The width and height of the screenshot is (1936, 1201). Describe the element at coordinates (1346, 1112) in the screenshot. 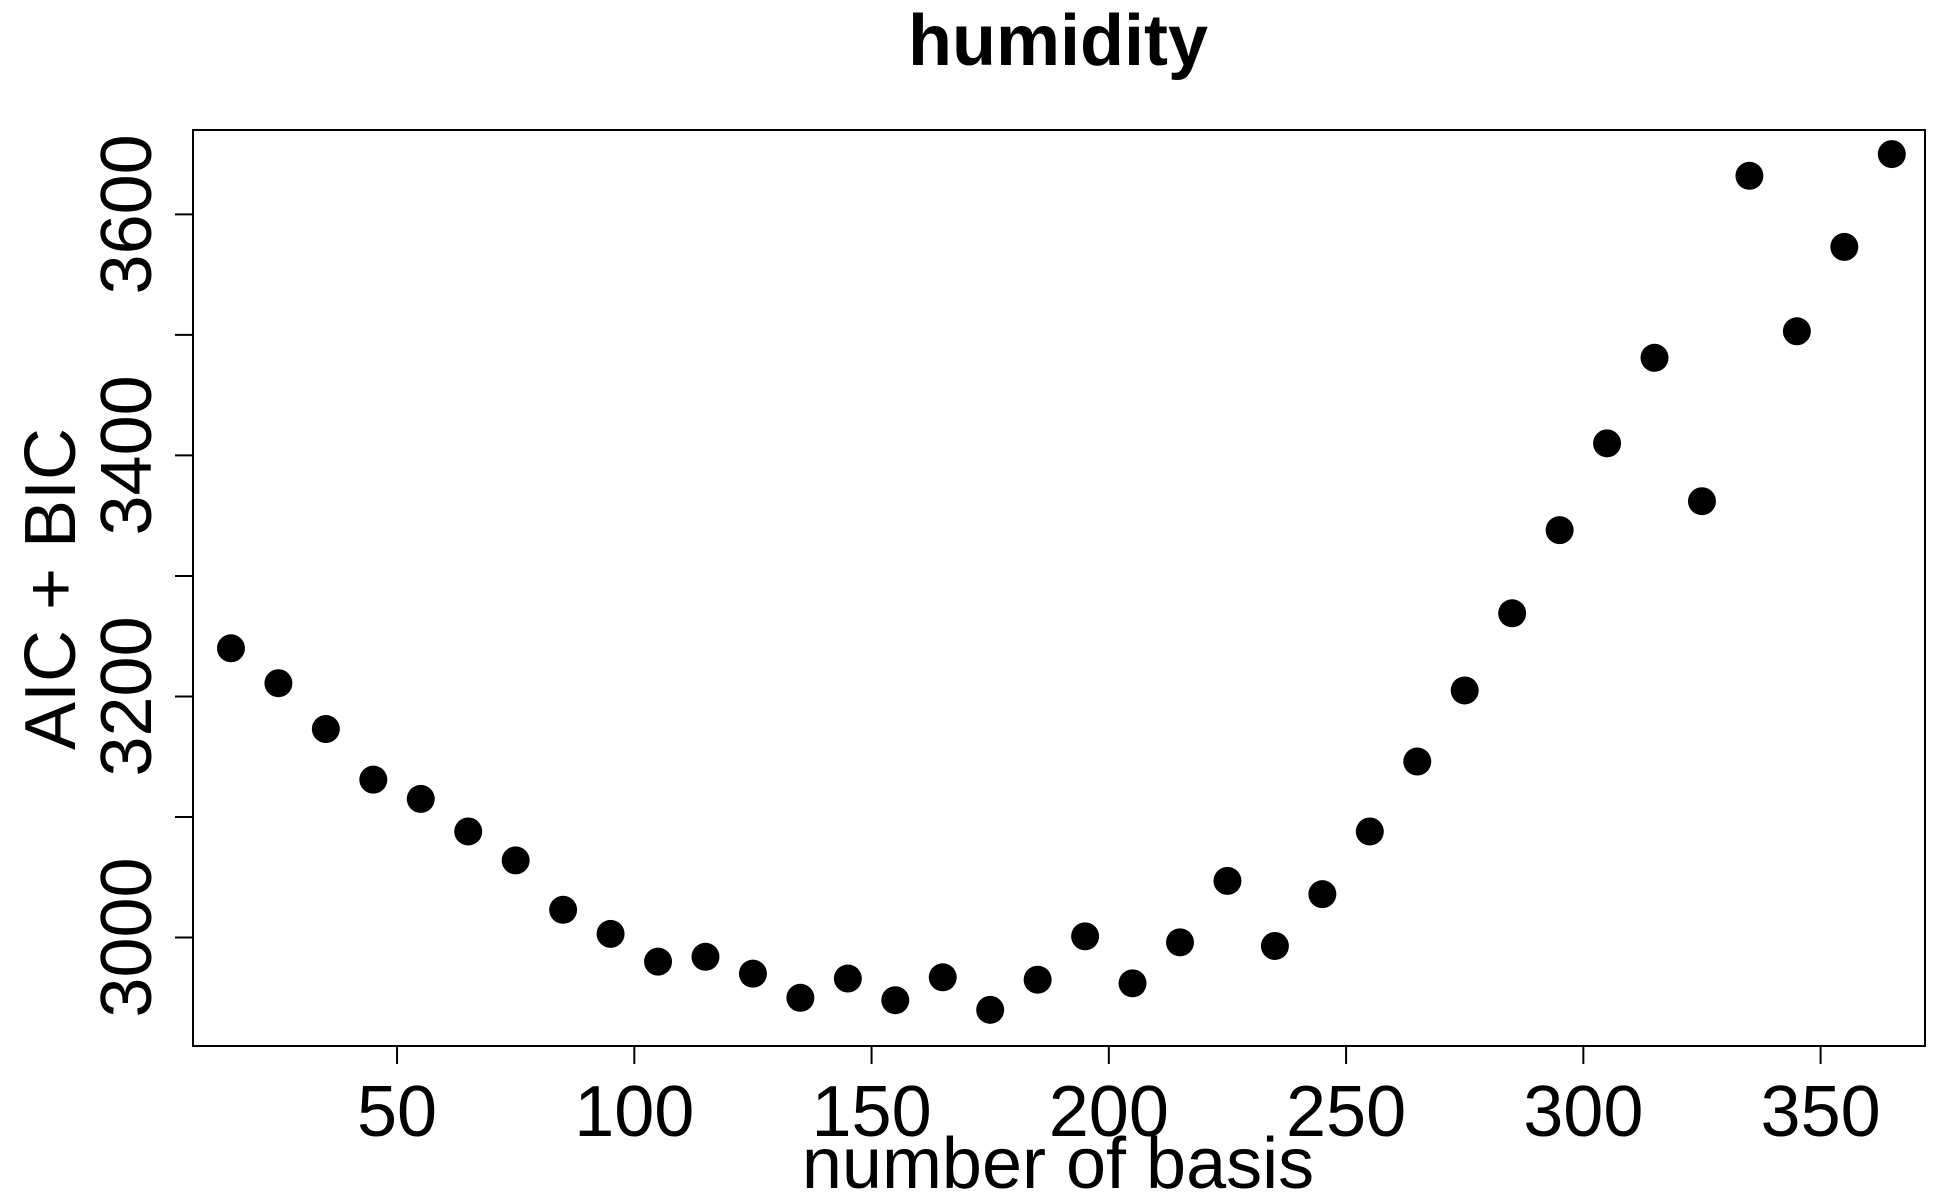

I see `x-tick-label: 250` at that location.